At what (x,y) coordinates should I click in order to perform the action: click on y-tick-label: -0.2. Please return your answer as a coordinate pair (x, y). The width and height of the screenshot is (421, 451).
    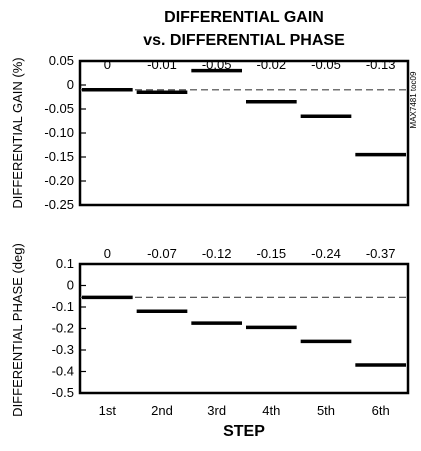
    Looking at the image, I should click on (63, 328).